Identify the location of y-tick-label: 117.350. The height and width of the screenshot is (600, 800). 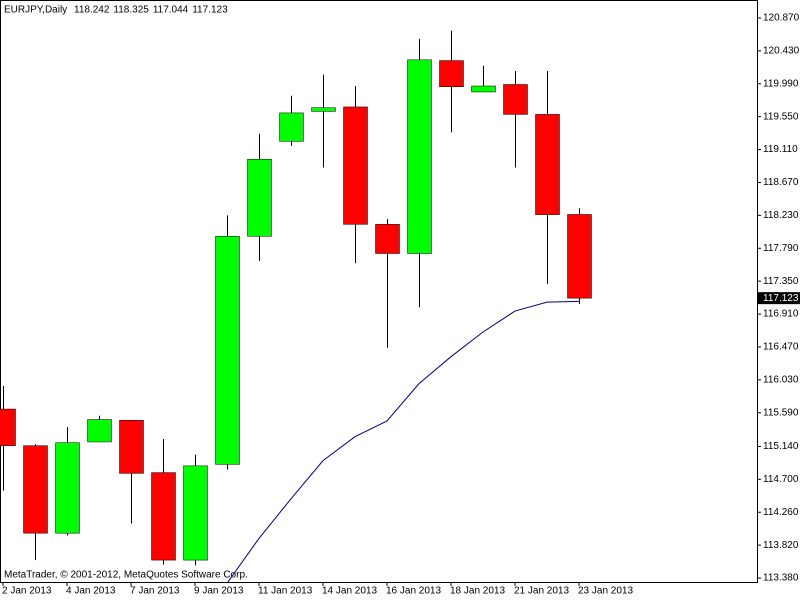
(781, 281).